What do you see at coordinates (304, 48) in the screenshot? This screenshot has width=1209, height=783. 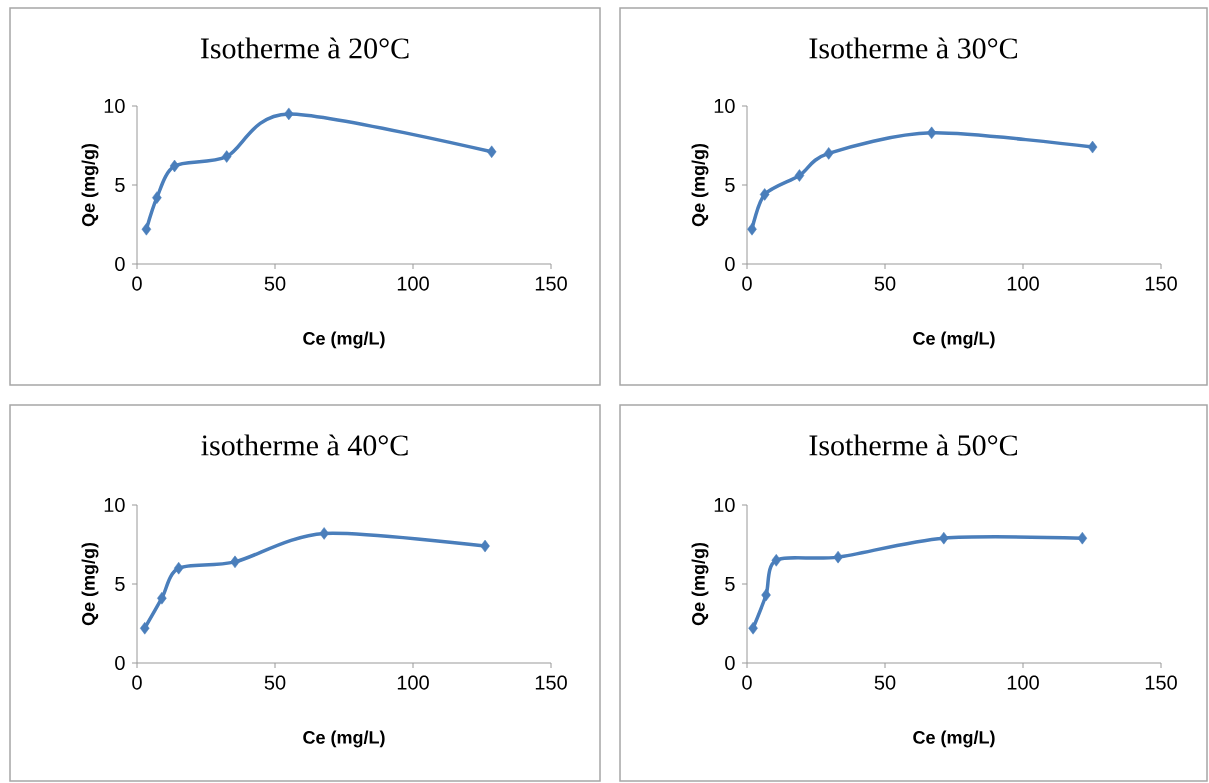 I see `chart-title: Isotherme à 20°C` at bounding box center [304, 48].